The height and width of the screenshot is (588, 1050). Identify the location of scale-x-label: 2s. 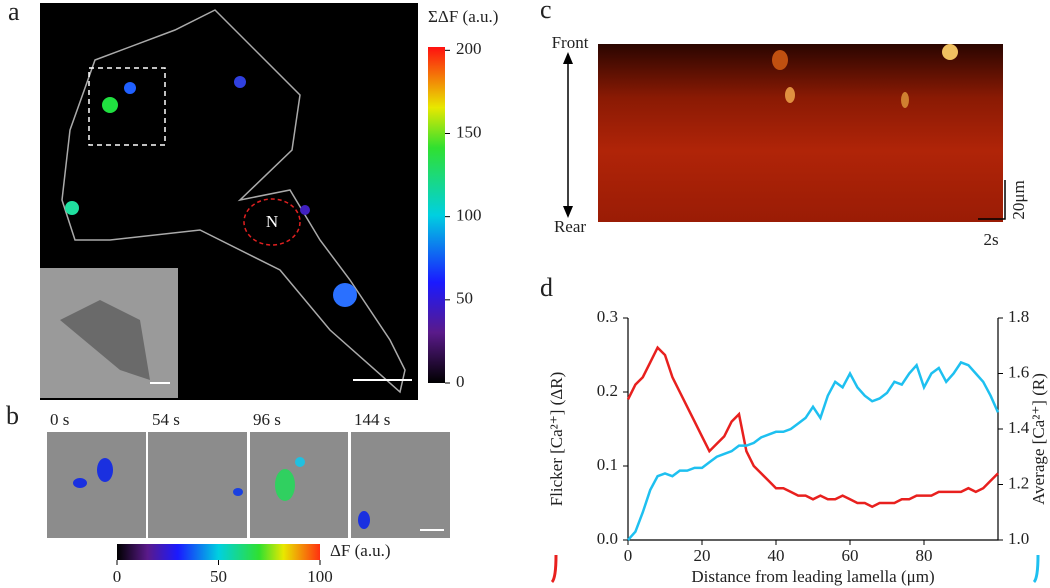
(990, 239).